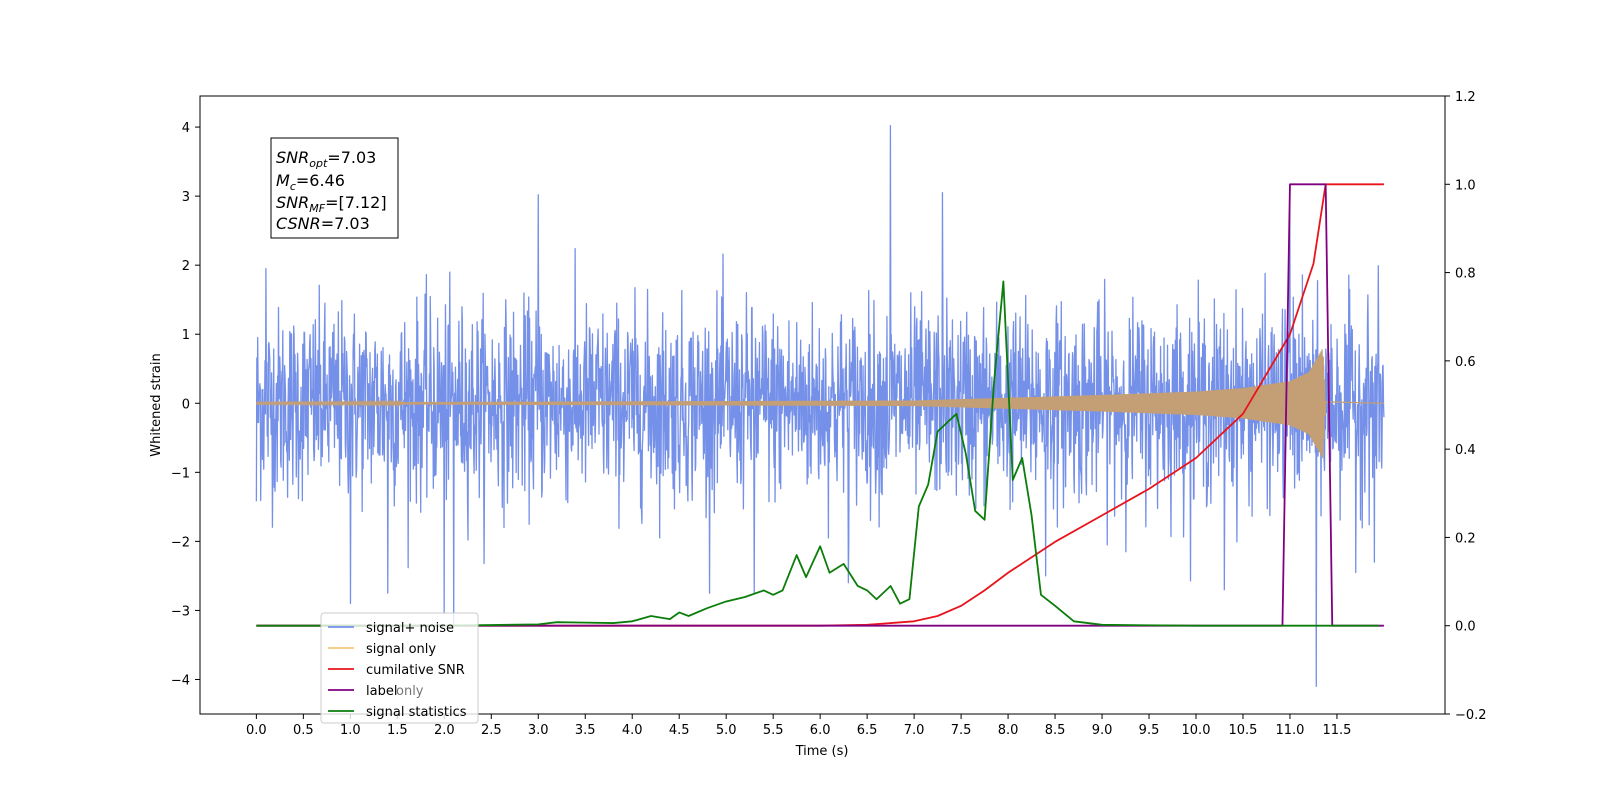 The width and height of the screenshot is (1600, 800). I want to click on x-tick-label: 0.0, so click(256, 730).